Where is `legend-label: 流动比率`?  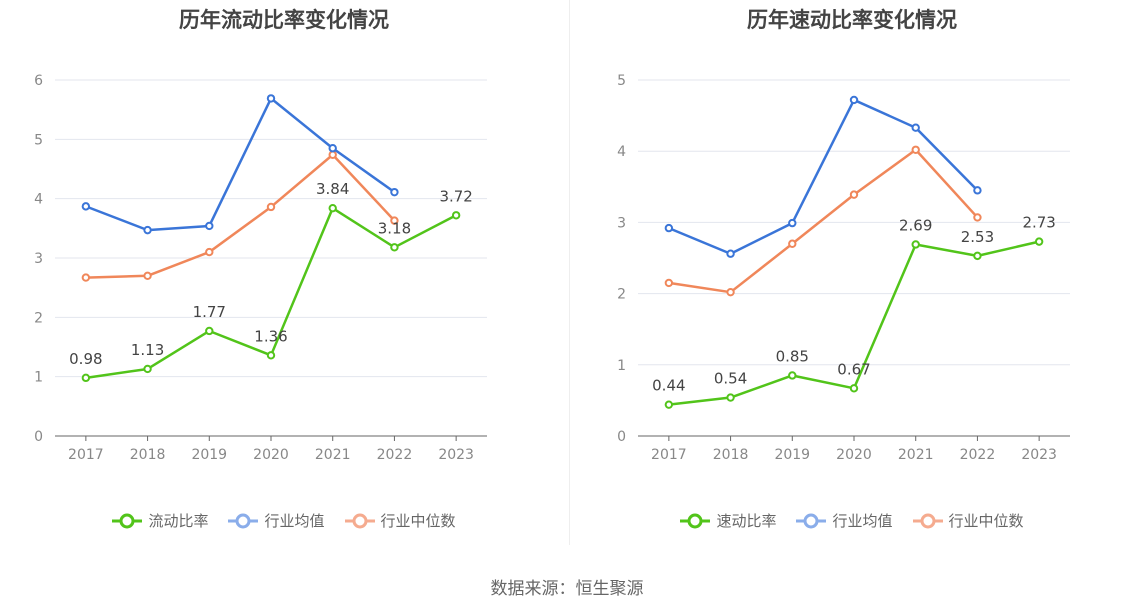
legend-label: 流动比率 is located at coordinates (178, 521).